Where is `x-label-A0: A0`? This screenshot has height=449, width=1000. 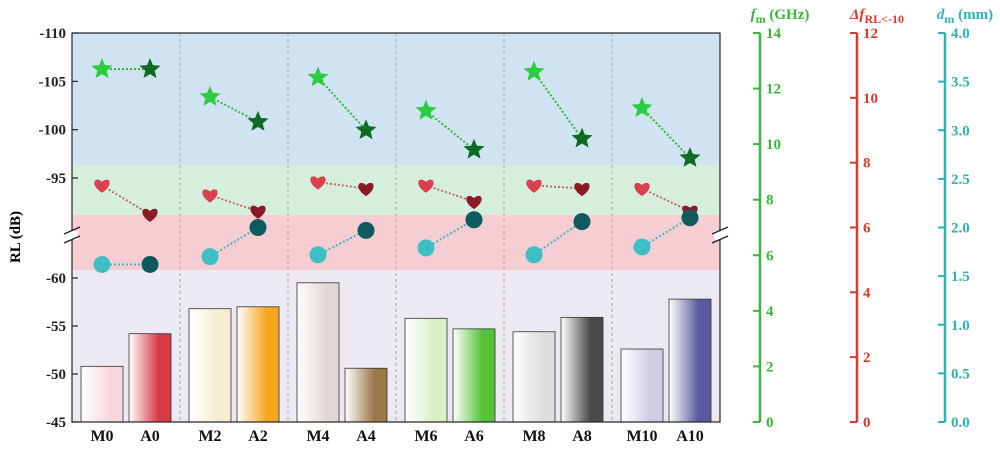 x-label-A0: A0 is located at coordinates (150, 436).